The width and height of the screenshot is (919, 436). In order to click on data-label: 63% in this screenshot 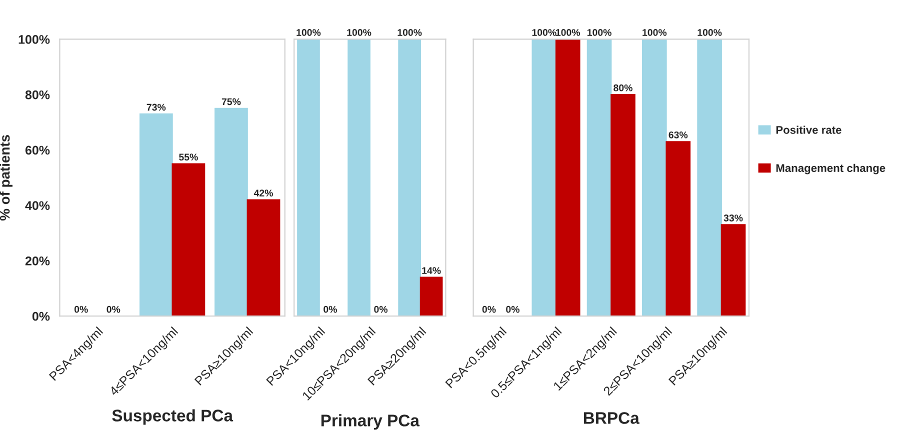, I will do `click(678, 134)`.